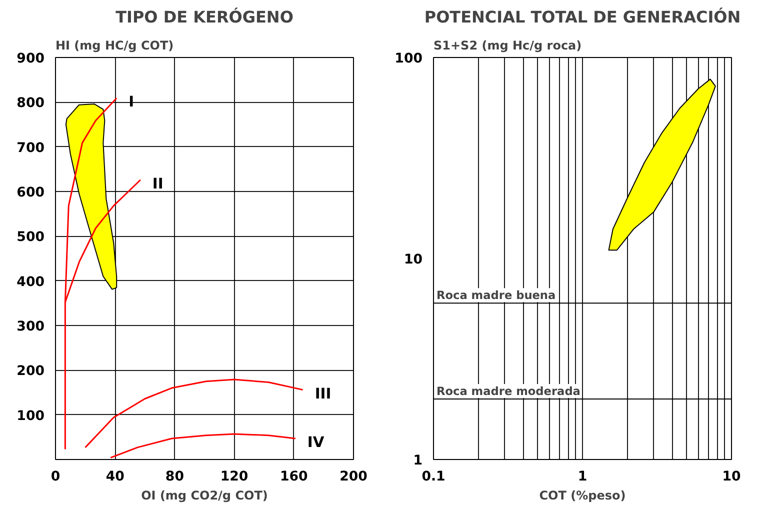 Image resolution: width=761 pixels, height=507 pixels. What do you see at coordinates (582, 495) in the screenshot?
I see `x-axis-title: COT (%peso)` at bounding box center [582, 495].